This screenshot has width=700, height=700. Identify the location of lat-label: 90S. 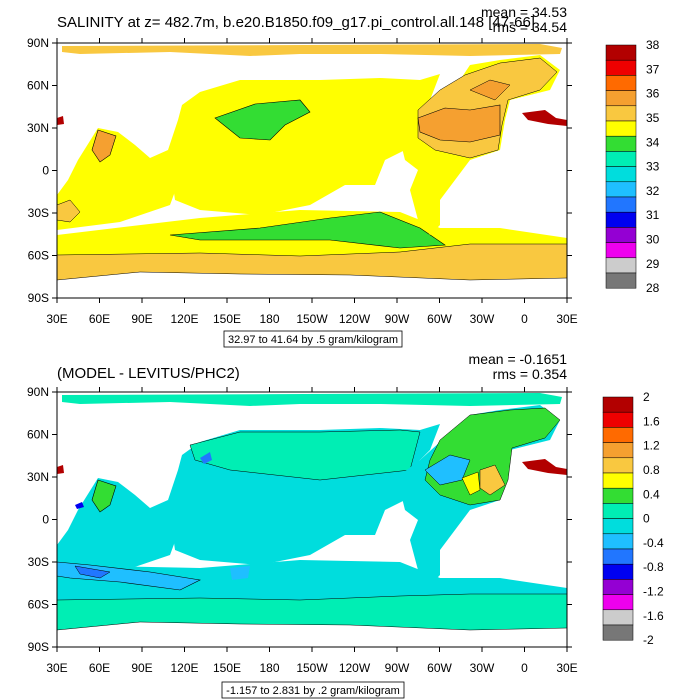
(38, 647).